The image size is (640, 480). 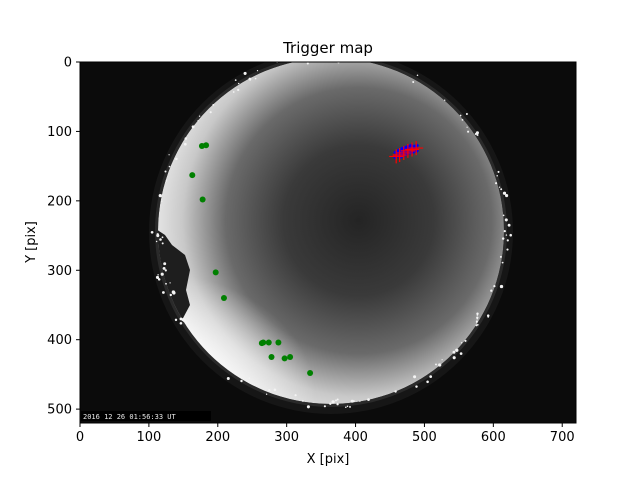 What do you see at coordinates (59, 410) in the screenshot?
I see `y-tick-label: 500` at bounding box center [59, 410].